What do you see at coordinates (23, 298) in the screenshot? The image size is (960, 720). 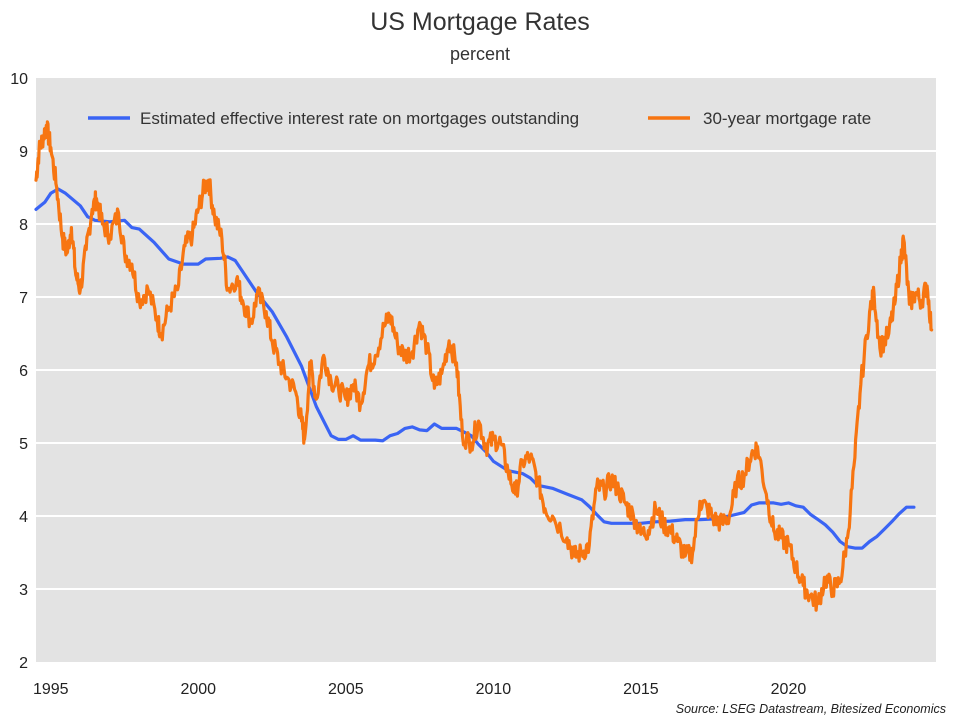 I see `y-tick-label: 7` at bounding box center [23, 298].